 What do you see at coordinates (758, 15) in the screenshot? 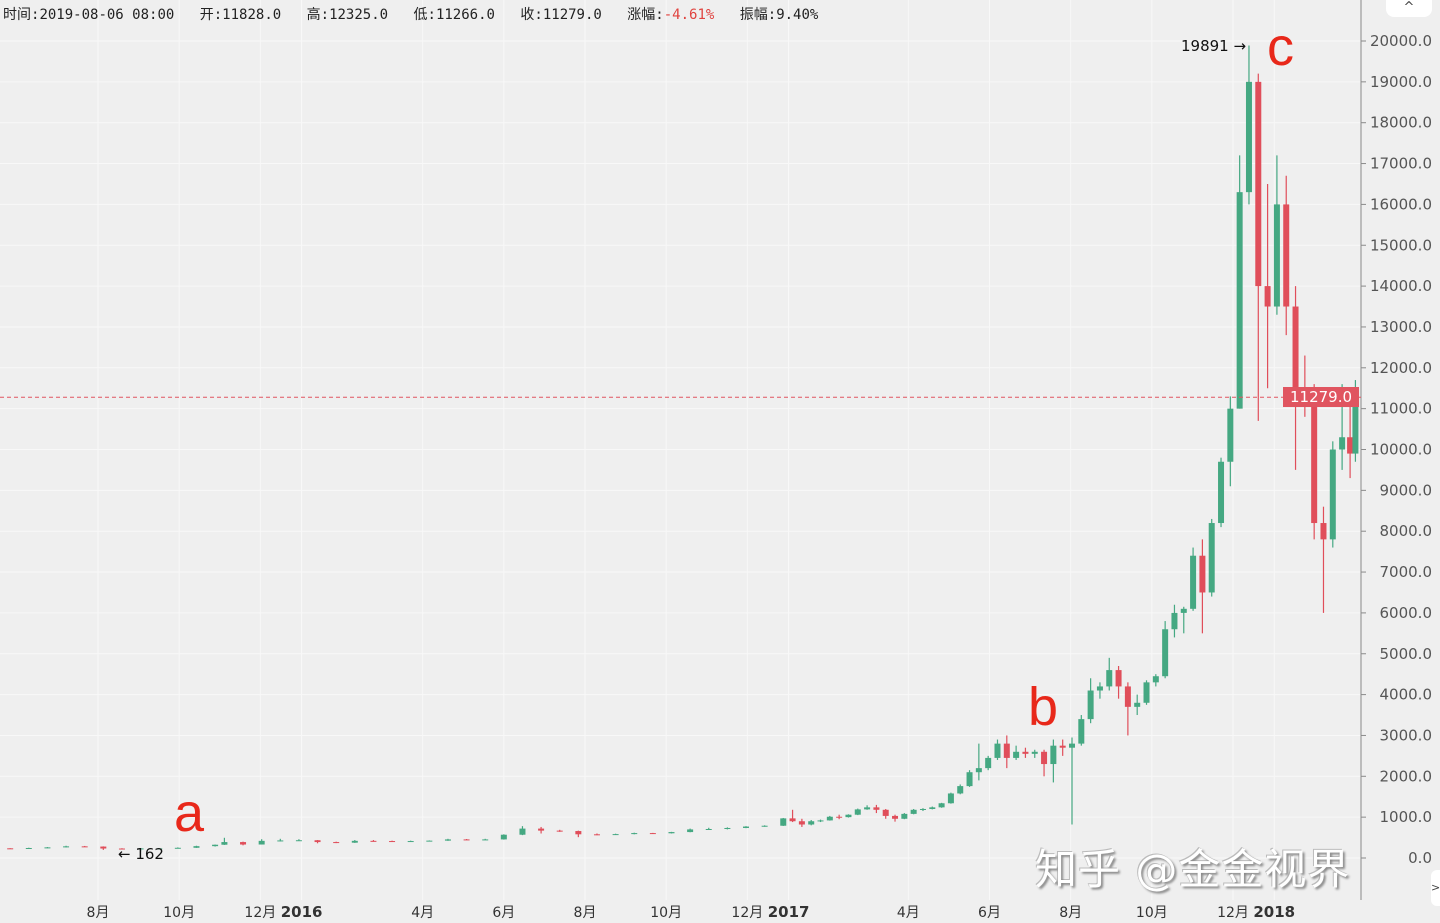
I see `amplitude-label: 振幅:` at bounding box center [758, 15].